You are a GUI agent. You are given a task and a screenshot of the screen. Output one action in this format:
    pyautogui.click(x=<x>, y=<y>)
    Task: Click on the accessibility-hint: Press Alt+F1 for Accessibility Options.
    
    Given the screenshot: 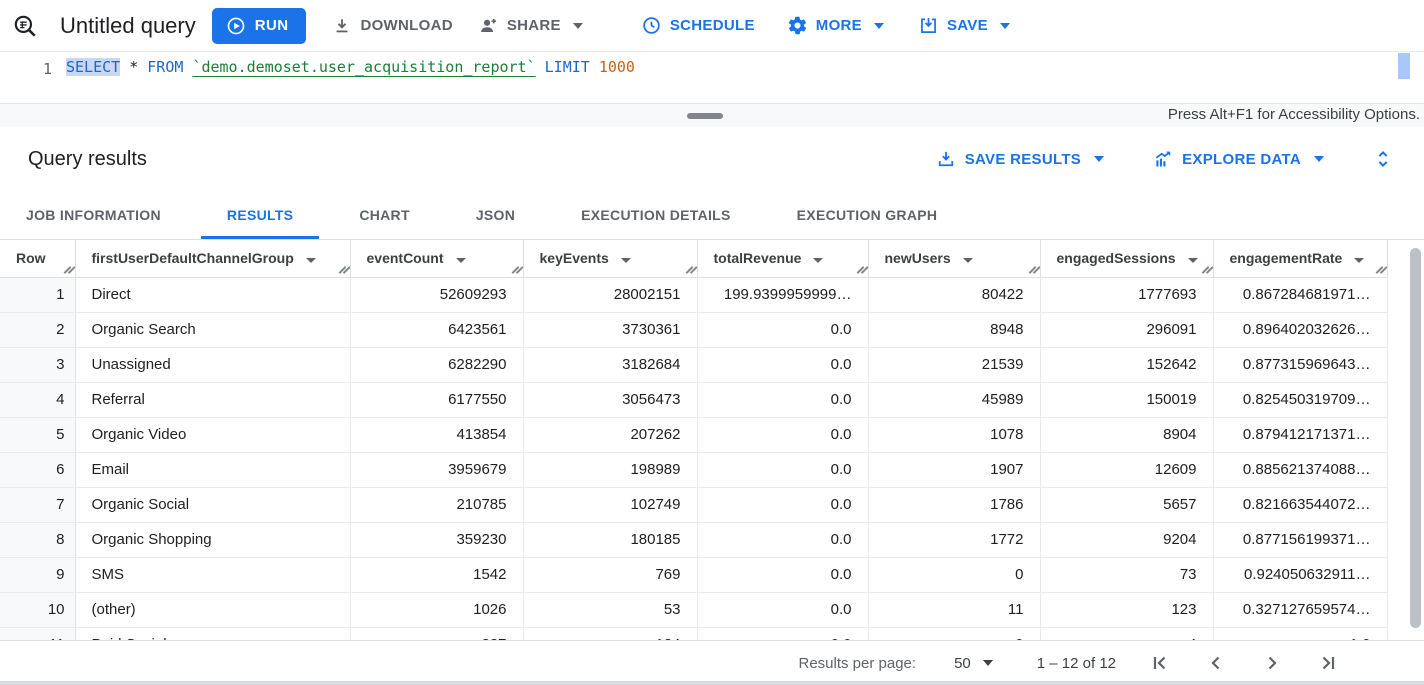 What is the action you would take?
    pyautogui.click(x=1293, y=114)
    